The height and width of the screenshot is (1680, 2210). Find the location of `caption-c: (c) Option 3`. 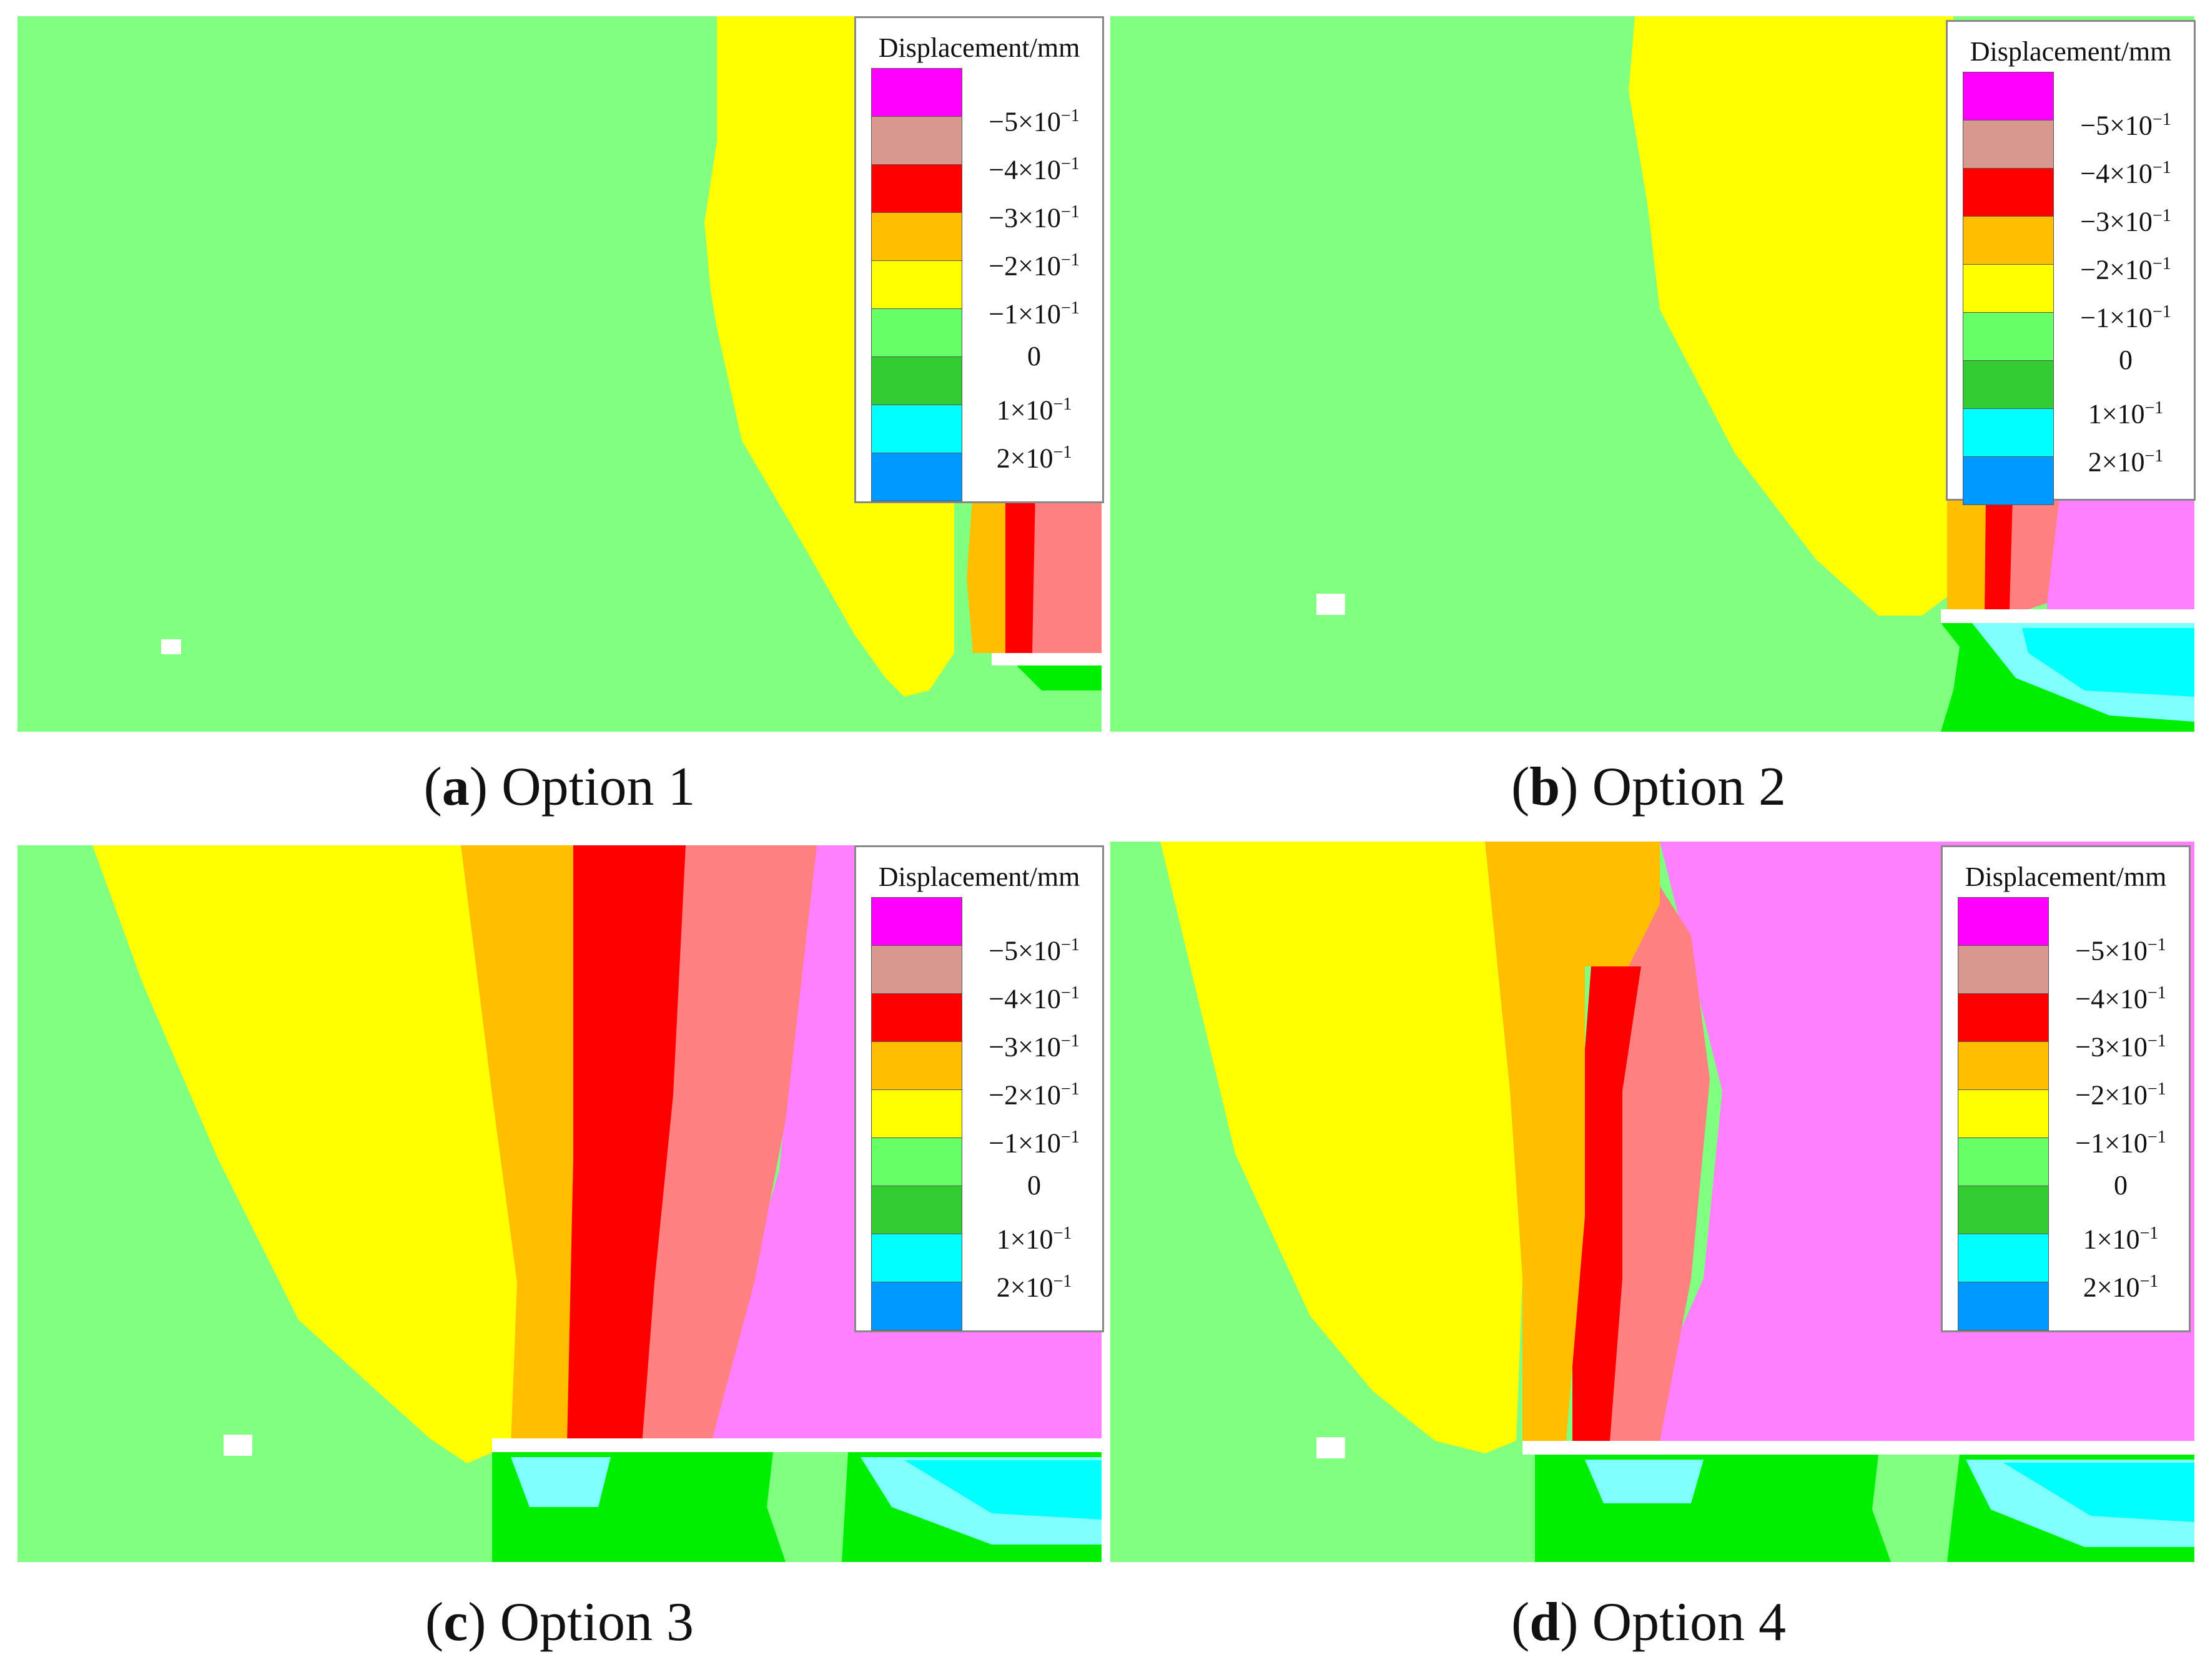

caption-c: (c) Option 3 is located at coordinates (559, 1622).